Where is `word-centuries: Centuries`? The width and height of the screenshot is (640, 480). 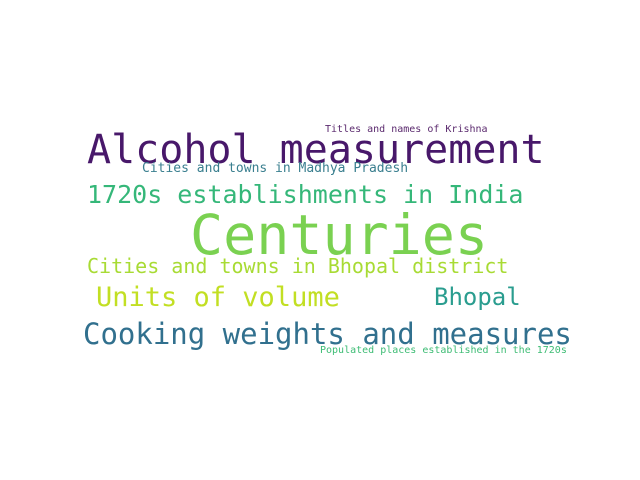 word-centuries: Centuries is located at coordinates (339, 235).